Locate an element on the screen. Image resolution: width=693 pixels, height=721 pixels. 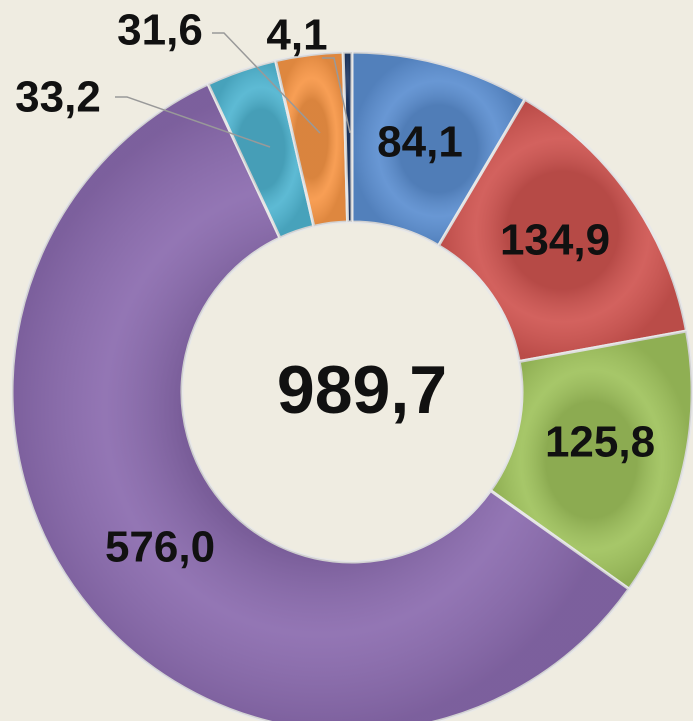
center-total: 989,7 is located at coordinates (362, 390).